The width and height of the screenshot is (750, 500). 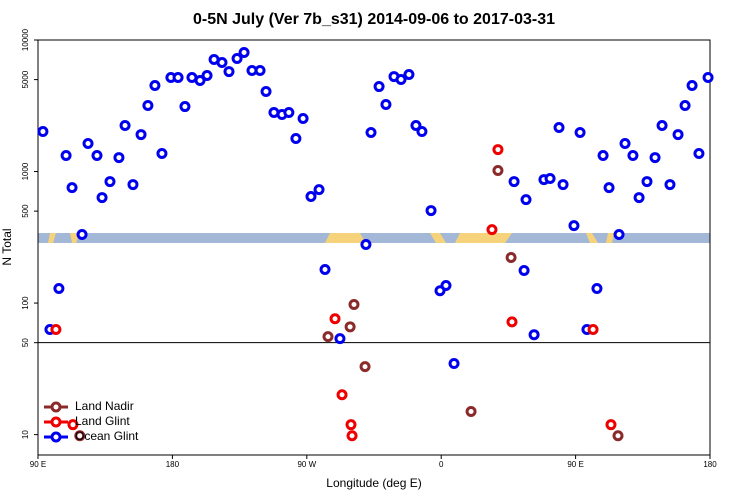 I want to click on map-strip, so click(x=374, y=238).